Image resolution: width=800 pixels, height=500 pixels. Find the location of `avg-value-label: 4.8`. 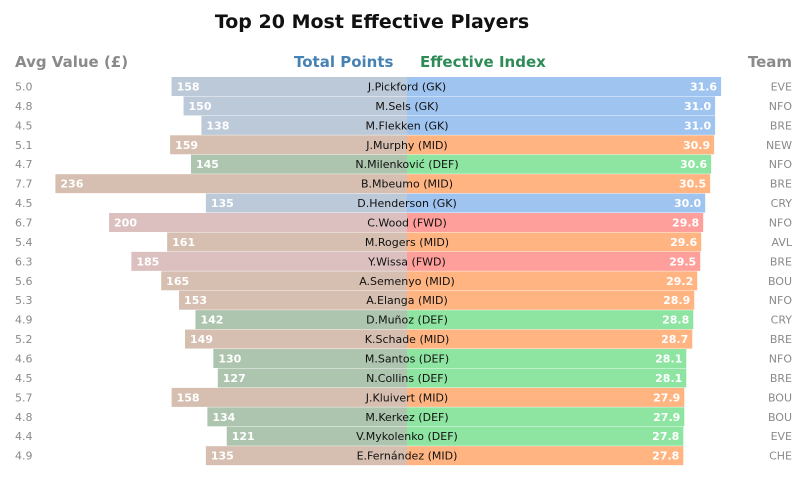

avg-value-label: 4.8 is located at coordinates (24, 417).